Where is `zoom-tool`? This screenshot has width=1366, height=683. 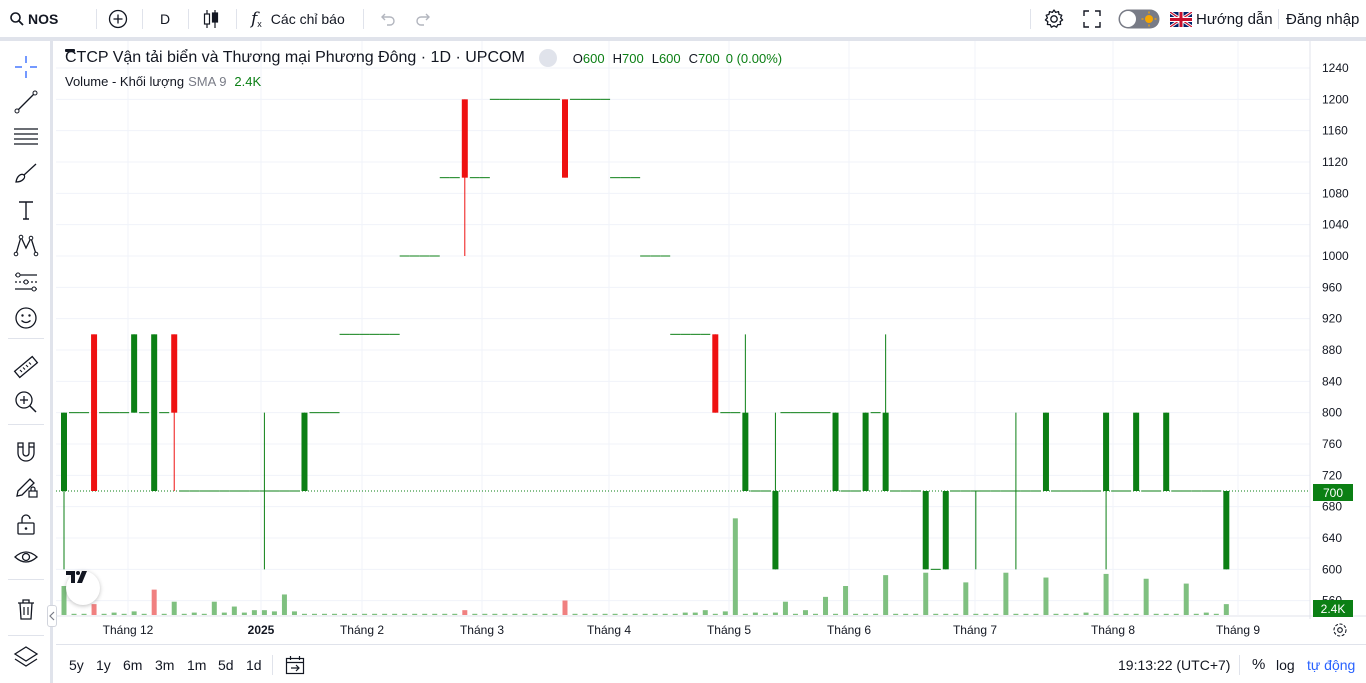
zoom-tool is located at coordinates (26, 402).